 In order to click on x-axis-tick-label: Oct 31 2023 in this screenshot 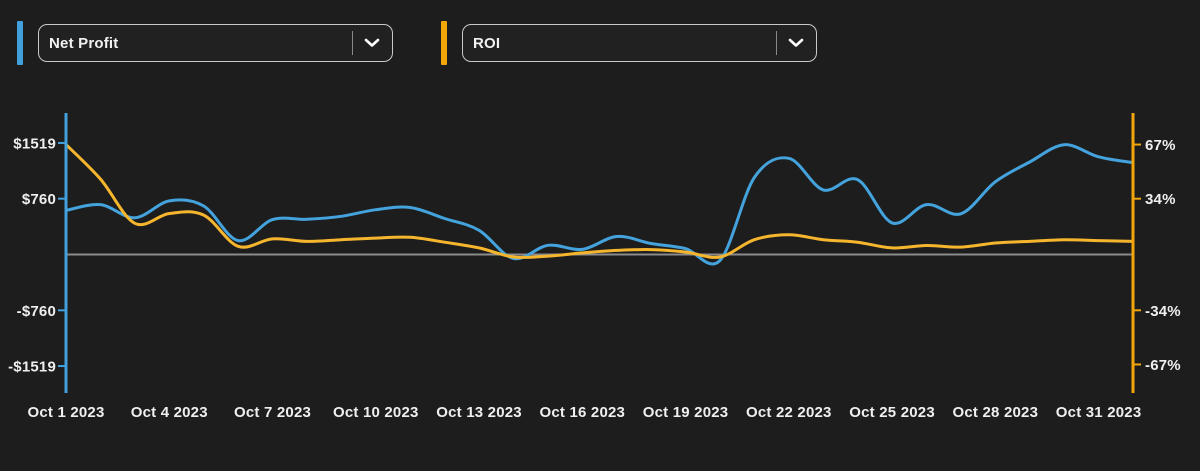, I will do `click(1099, 412)`.